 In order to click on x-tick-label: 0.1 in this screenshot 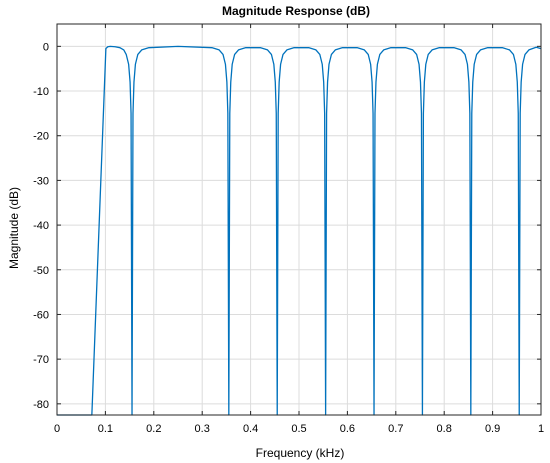, I will do `click(105, 429)`.